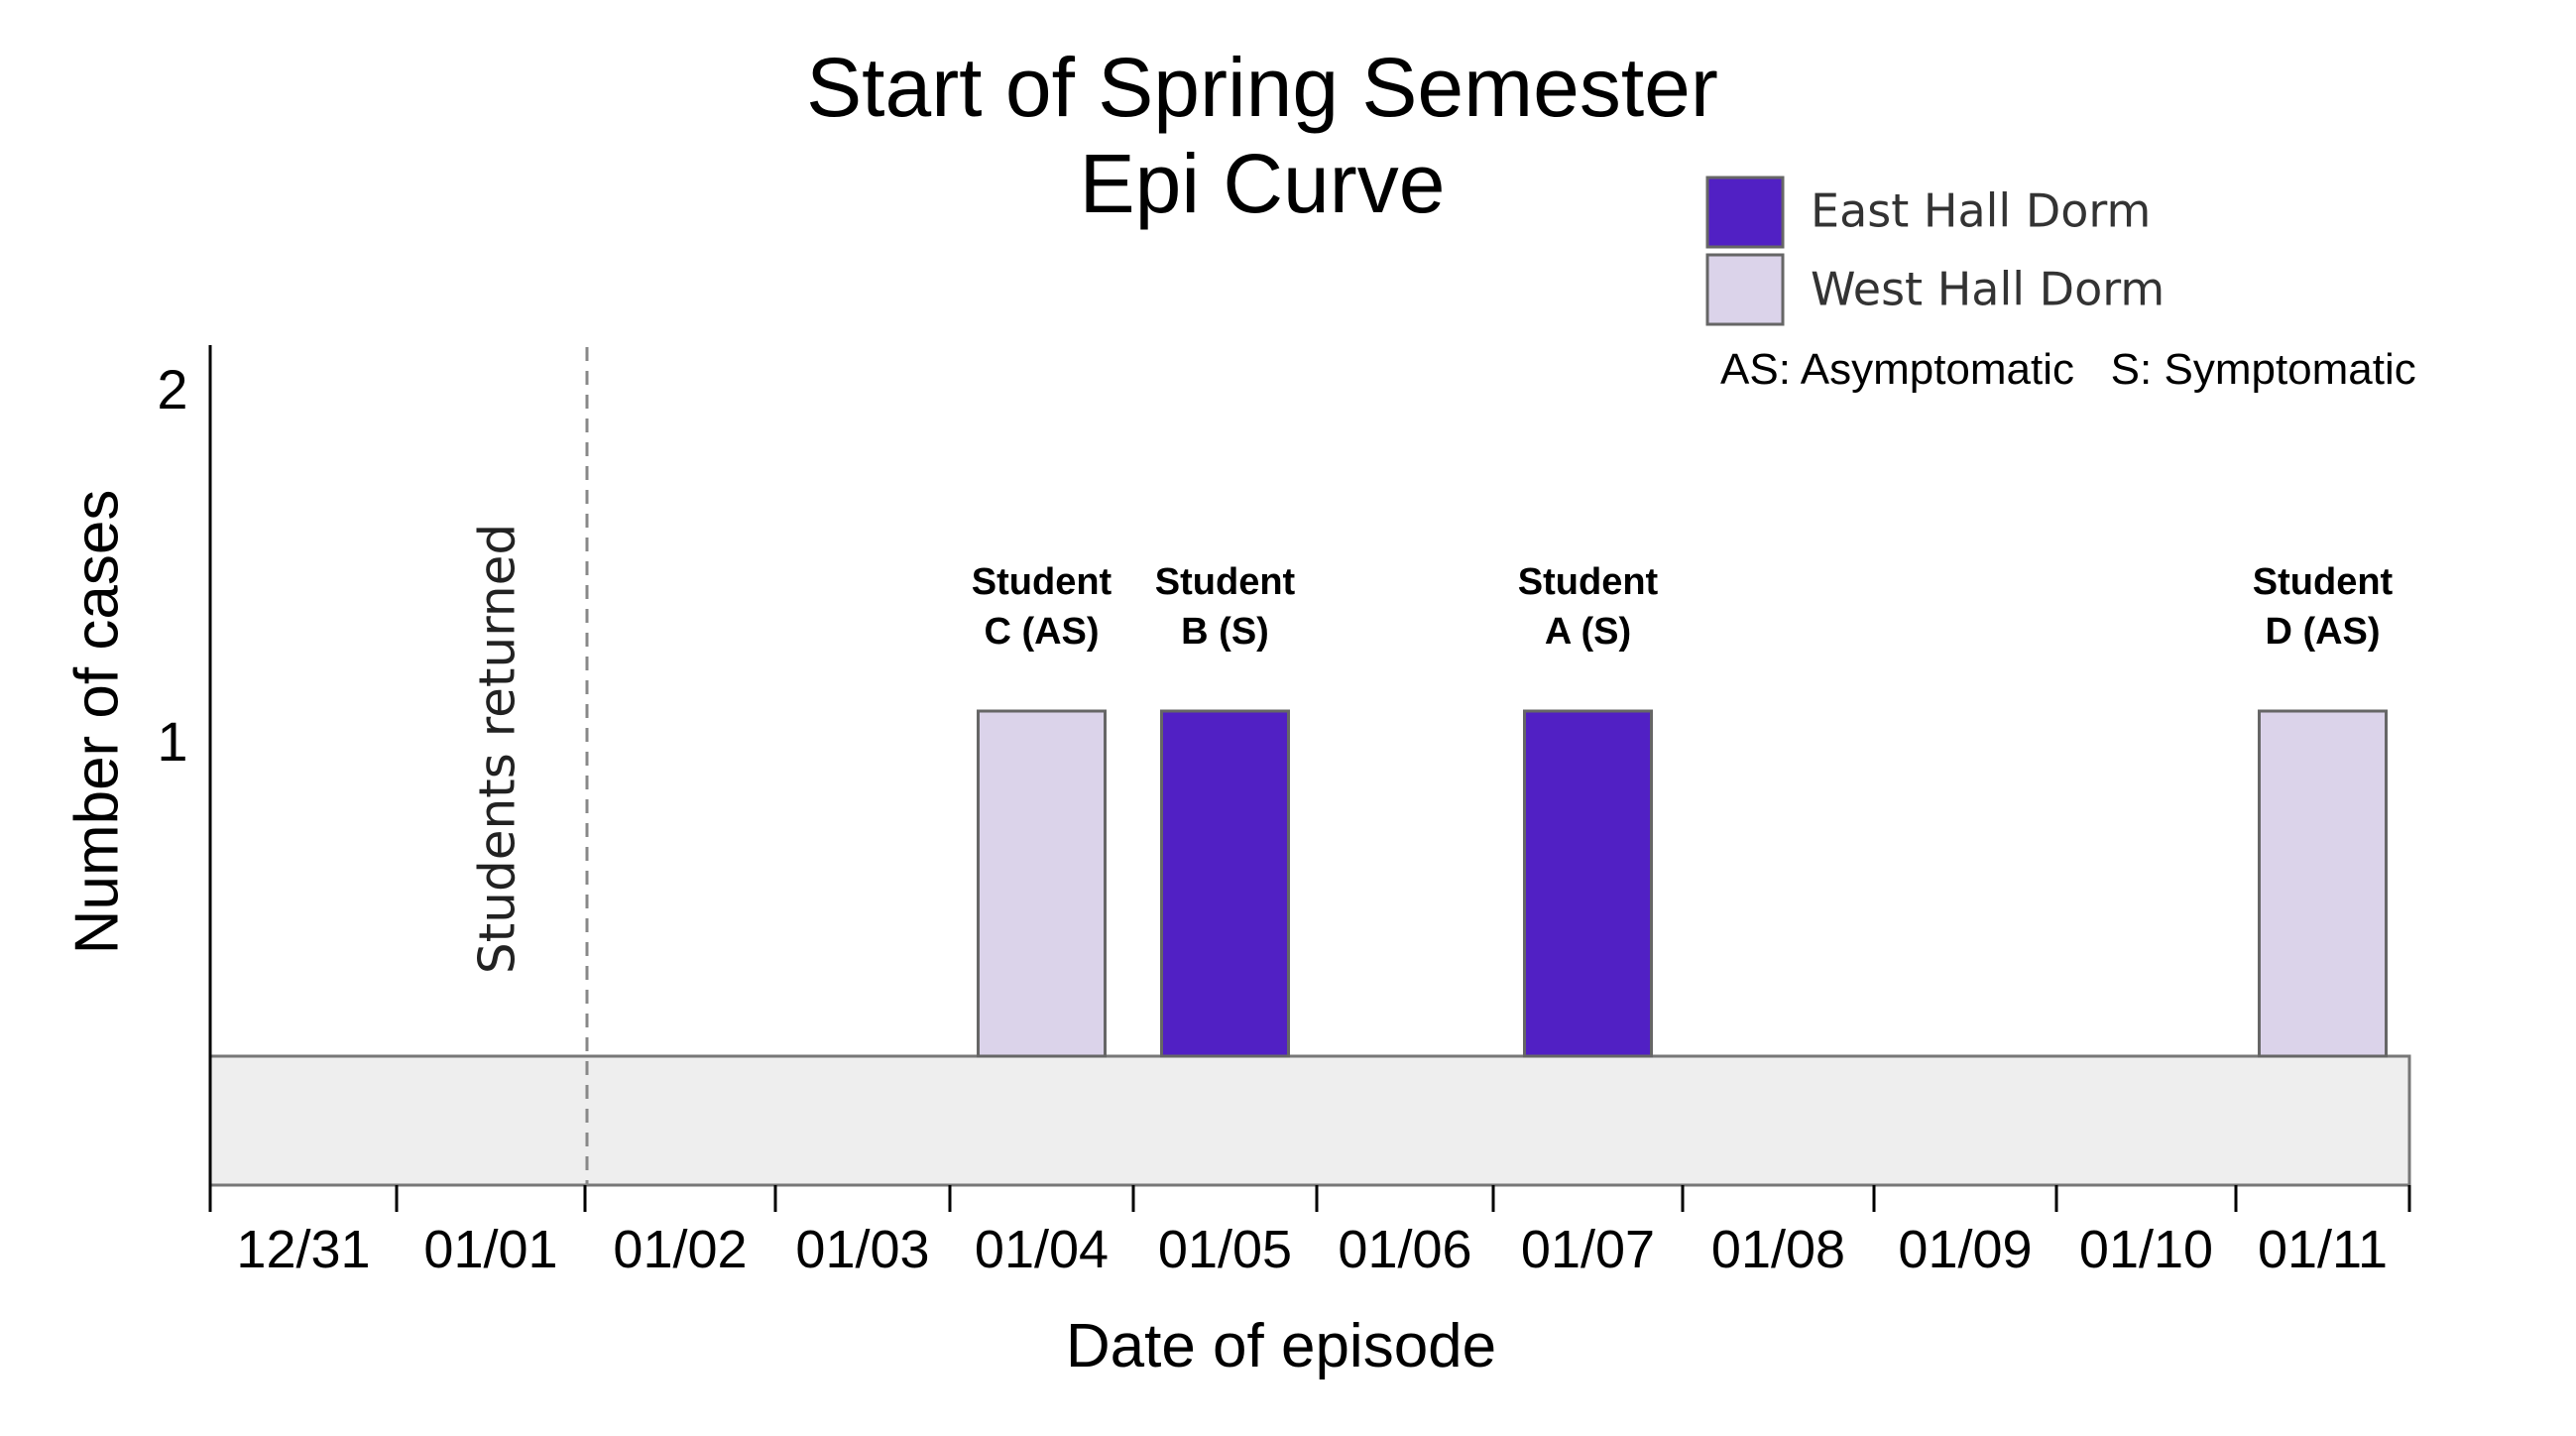 Image resolution: width=2576 pixels, height=1436 pixels. I want to click on legend-label-east-hall: East Hall Dorm, so click(1981, 211).